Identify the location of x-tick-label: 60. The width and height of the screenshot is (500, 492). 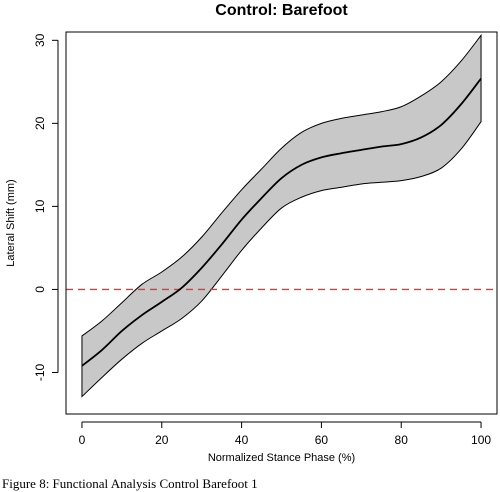
(322, 440).